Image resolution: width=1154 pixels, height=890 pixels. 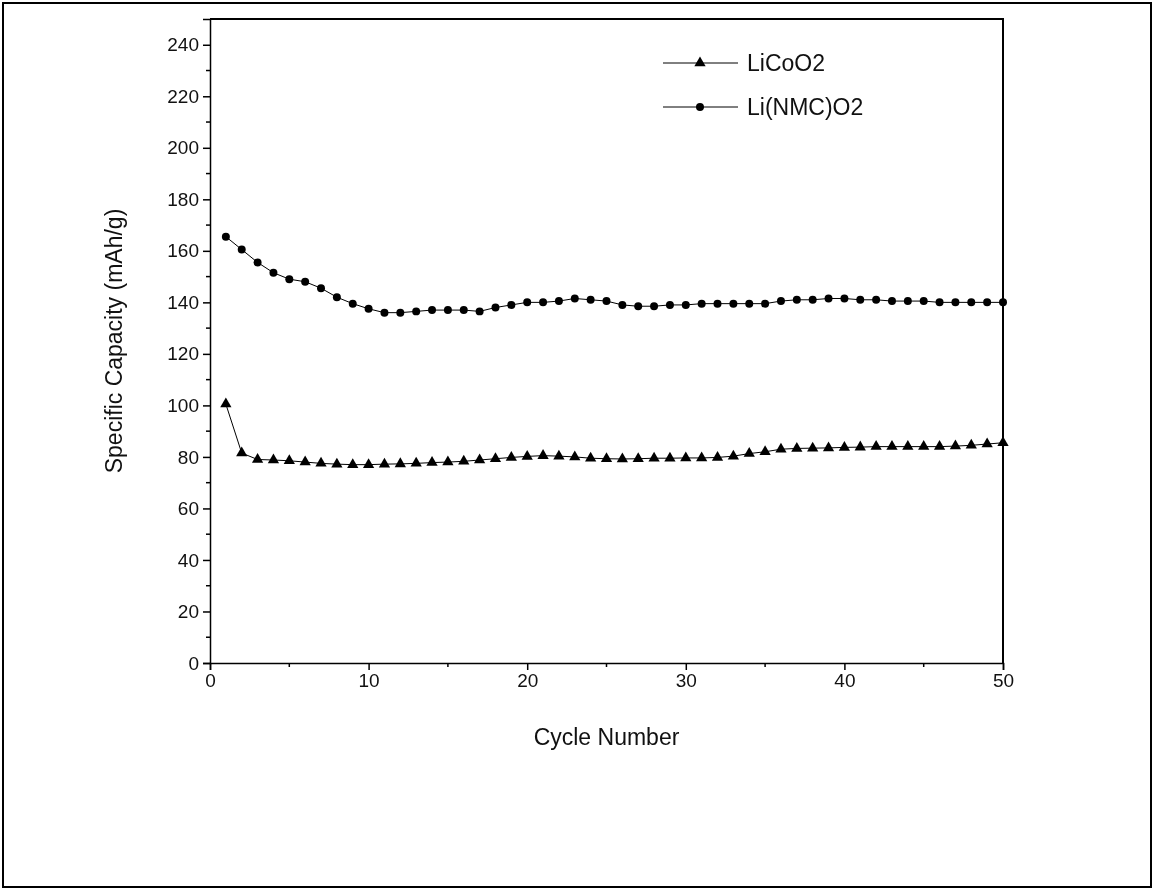 What do you see at coordinates (183, 251) in the screenshot?
I see `y-tick-label: 160` at bounding box center [183, 251].